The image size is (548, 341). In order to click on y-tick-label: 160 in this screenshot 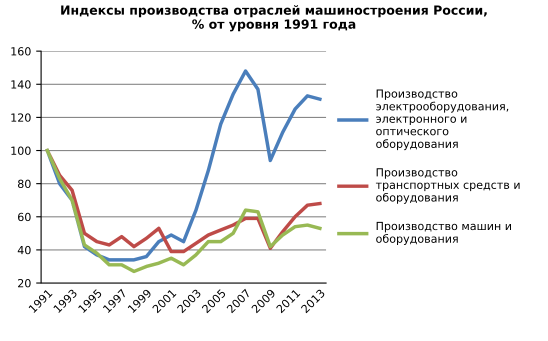, I will do `click(21, 51)`.